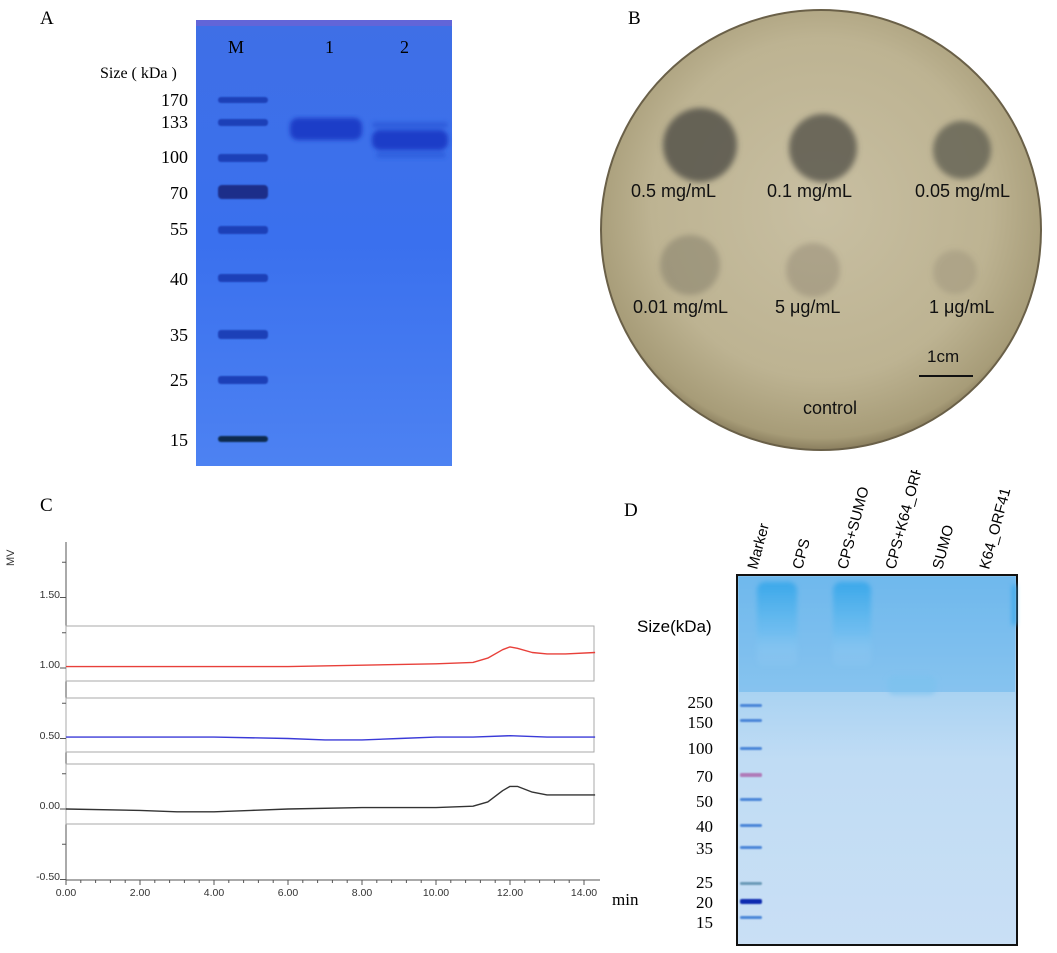  I want to click on lane-cps-sumo-smear, so click(852, 624).